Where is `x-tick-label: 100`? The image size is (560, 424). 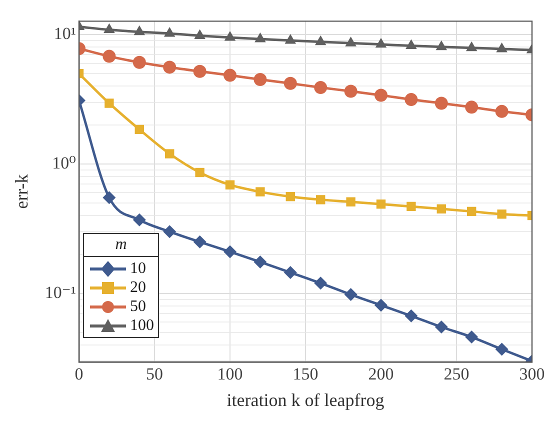
x-tick-label: 100 is located at coordinates (230, 374).